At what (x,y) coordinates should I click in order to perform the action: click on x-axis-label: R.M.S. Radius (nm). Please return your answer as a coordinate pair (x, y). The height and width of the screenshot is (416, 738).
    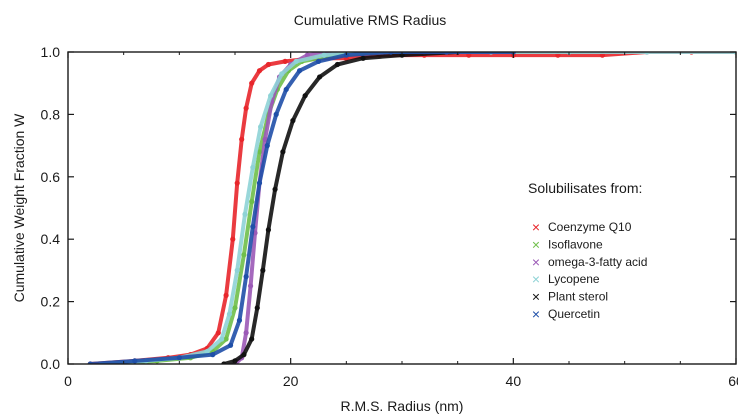
    Looking at the image, I should click on (402, 406).